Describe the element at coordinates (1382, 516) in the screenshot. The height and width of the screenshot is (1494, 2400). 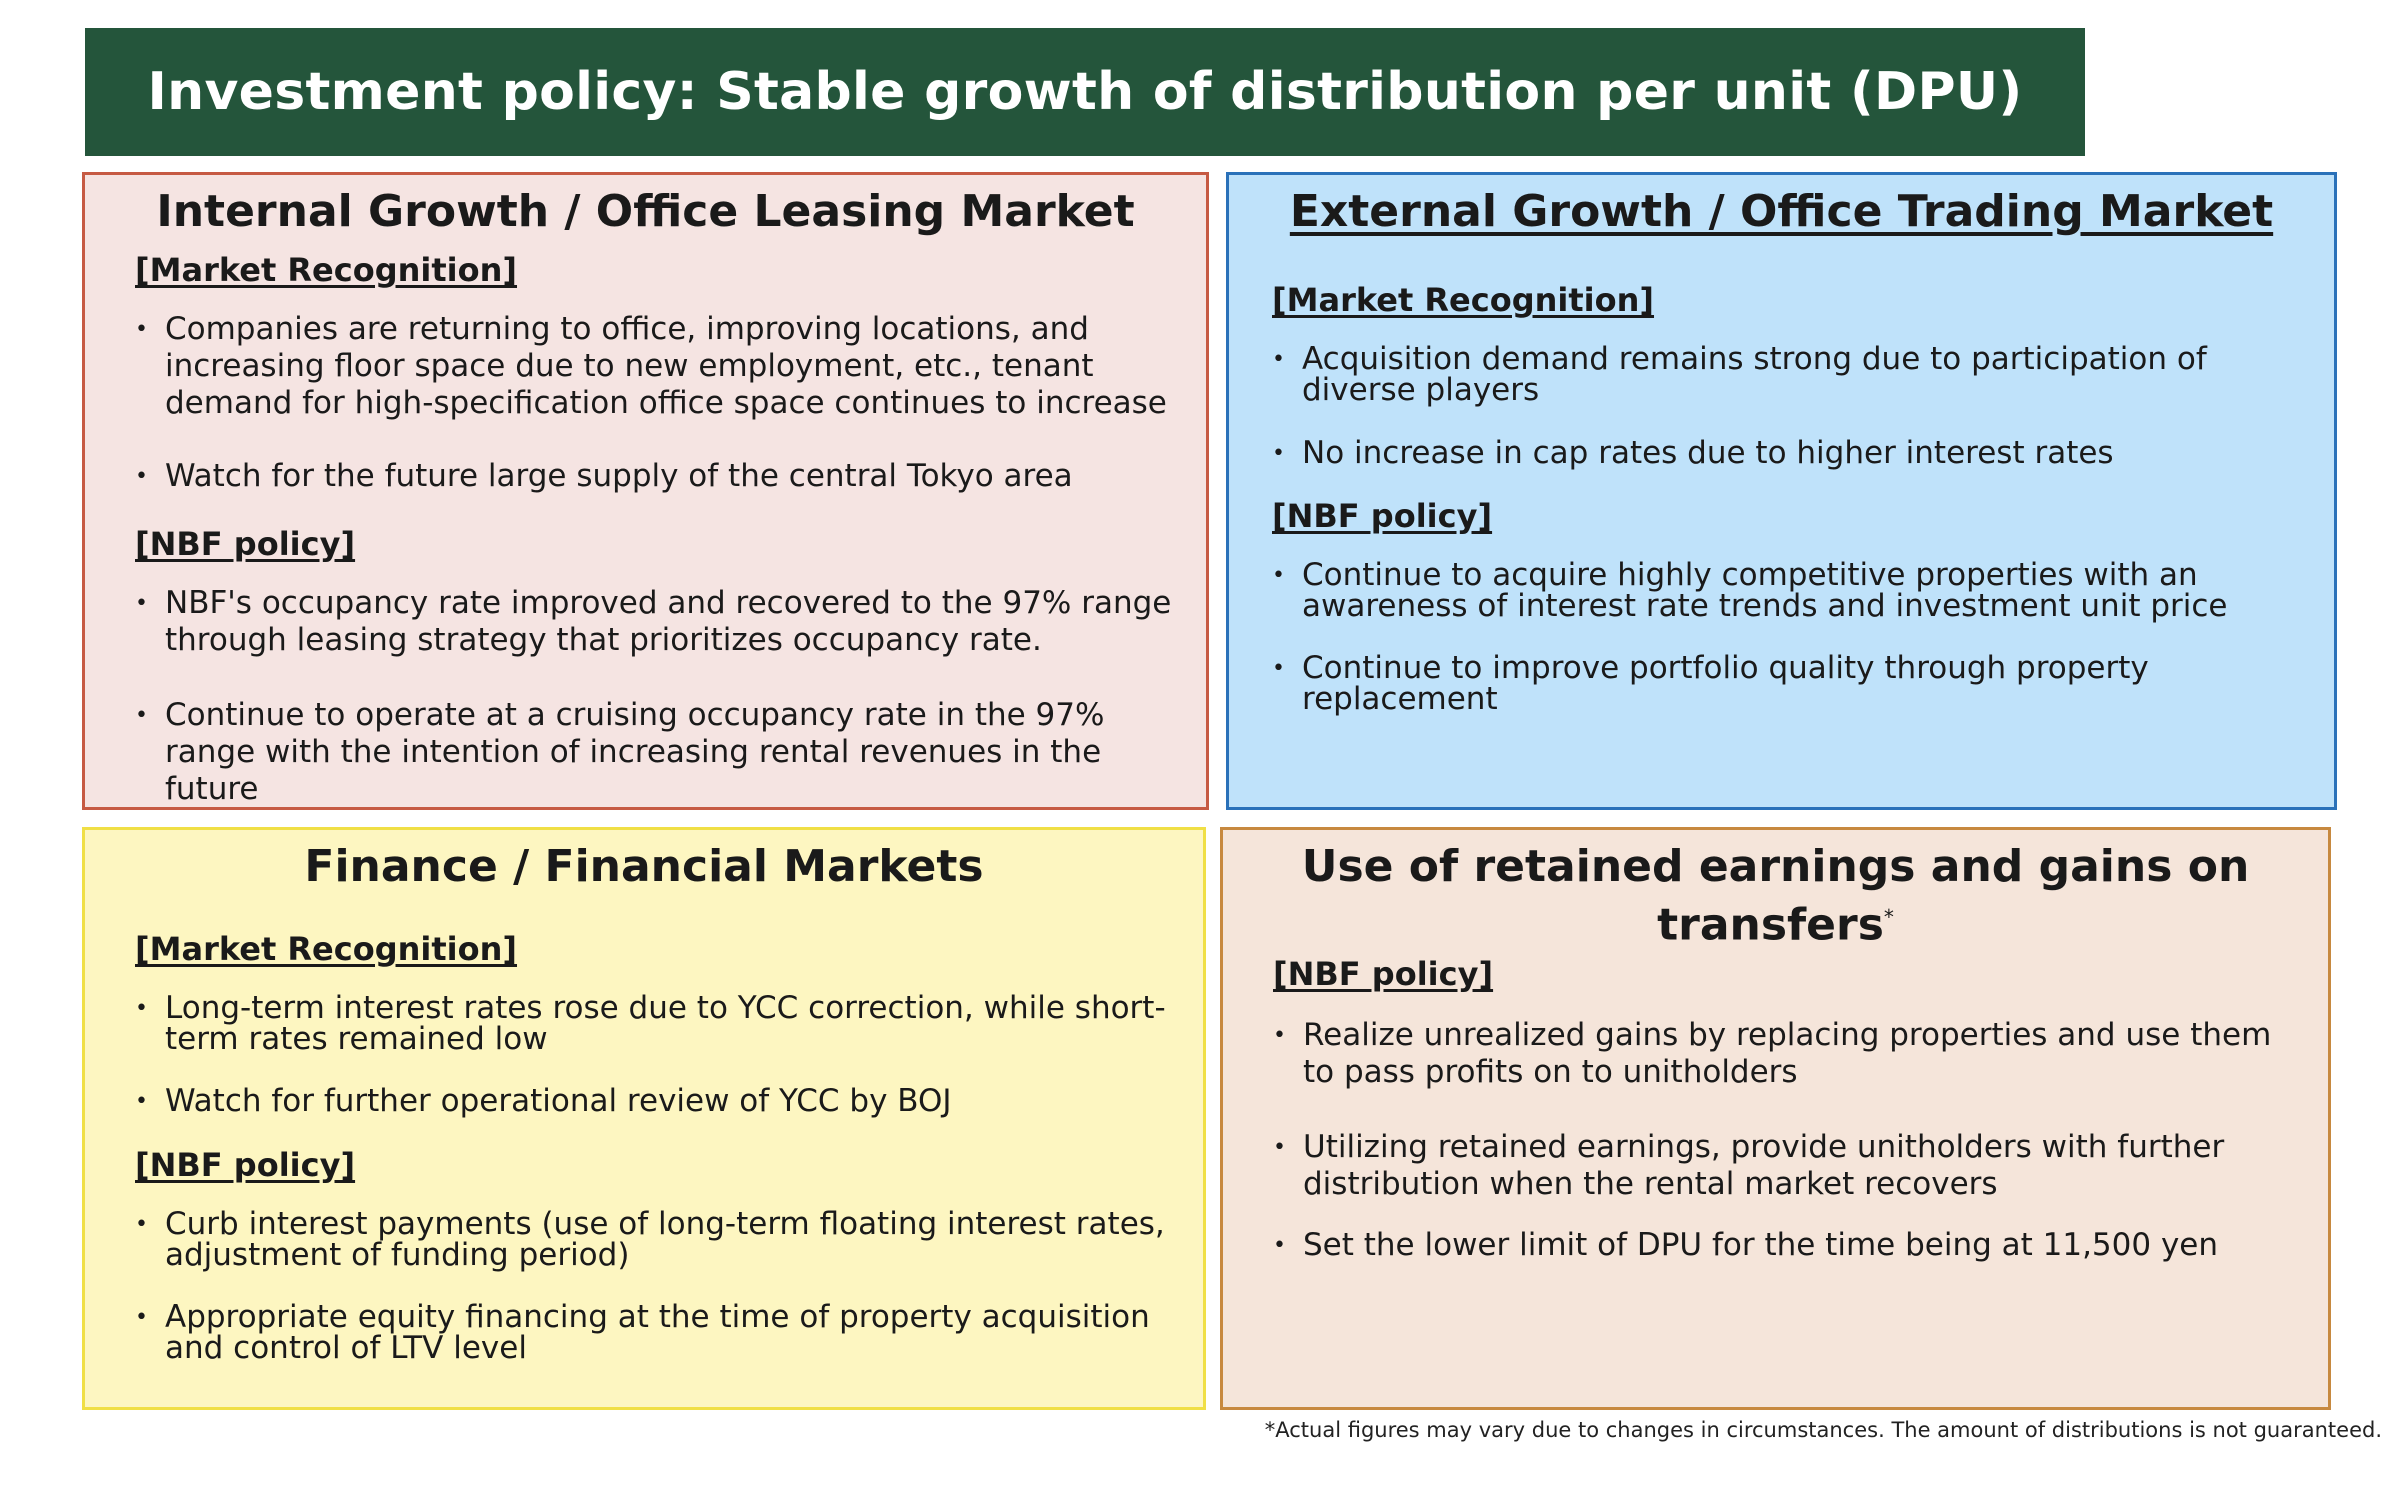
I see `external-policy-heading: [NBF policy]` at that location.